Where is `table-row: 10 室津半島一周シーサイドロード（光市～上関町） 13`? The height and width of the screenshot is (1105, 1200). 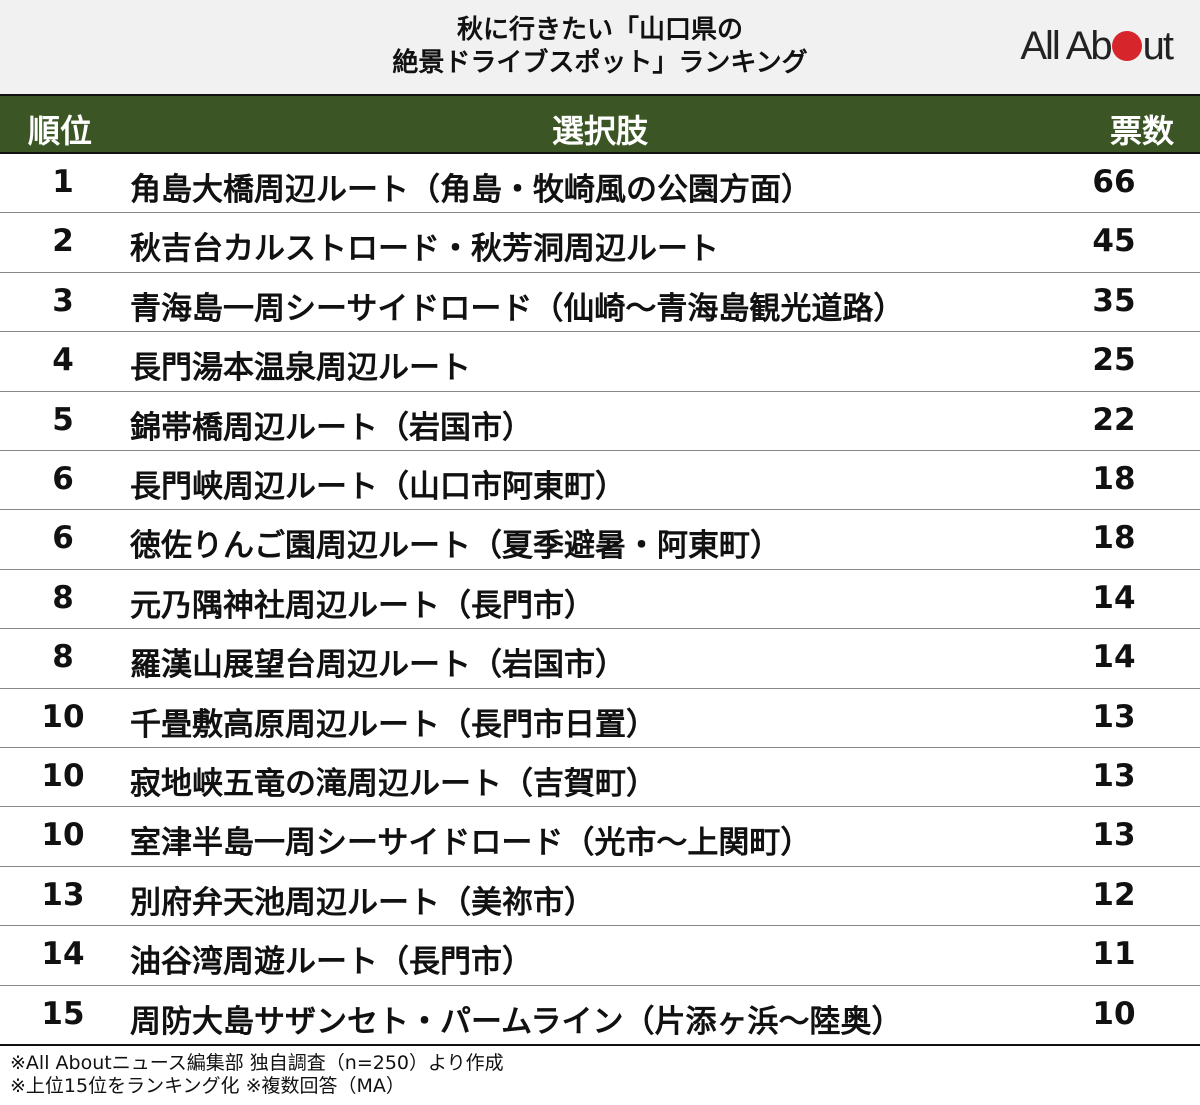
table-row: 10 室津半島一周シーサイドロード（光市～上関町） 13 is located at coordinates (600, 837).